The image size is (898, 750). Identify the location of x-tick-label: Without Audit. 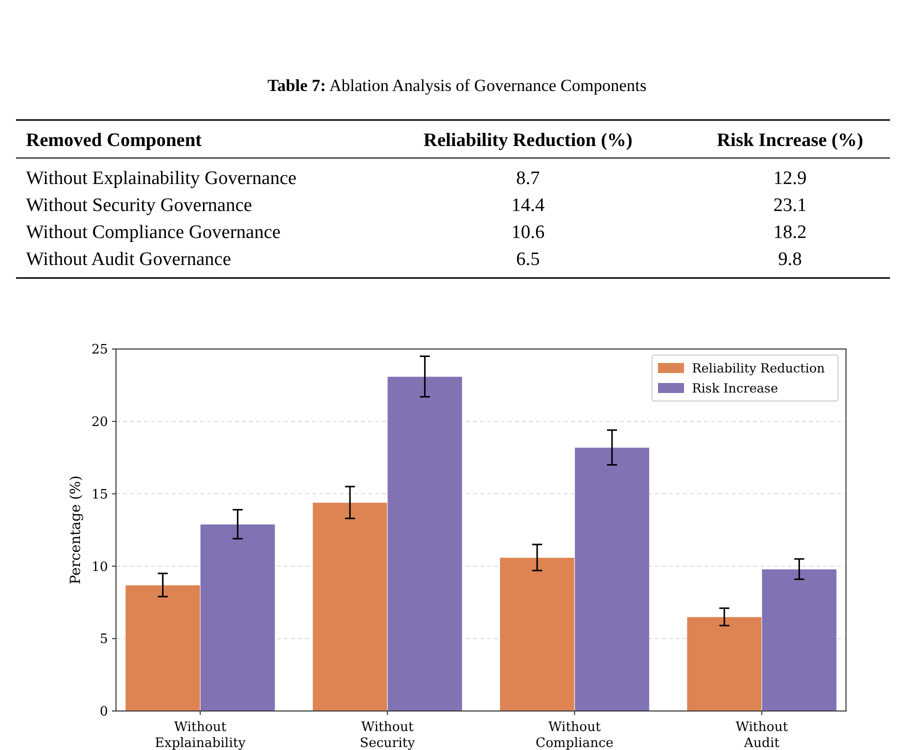
(762, 735).